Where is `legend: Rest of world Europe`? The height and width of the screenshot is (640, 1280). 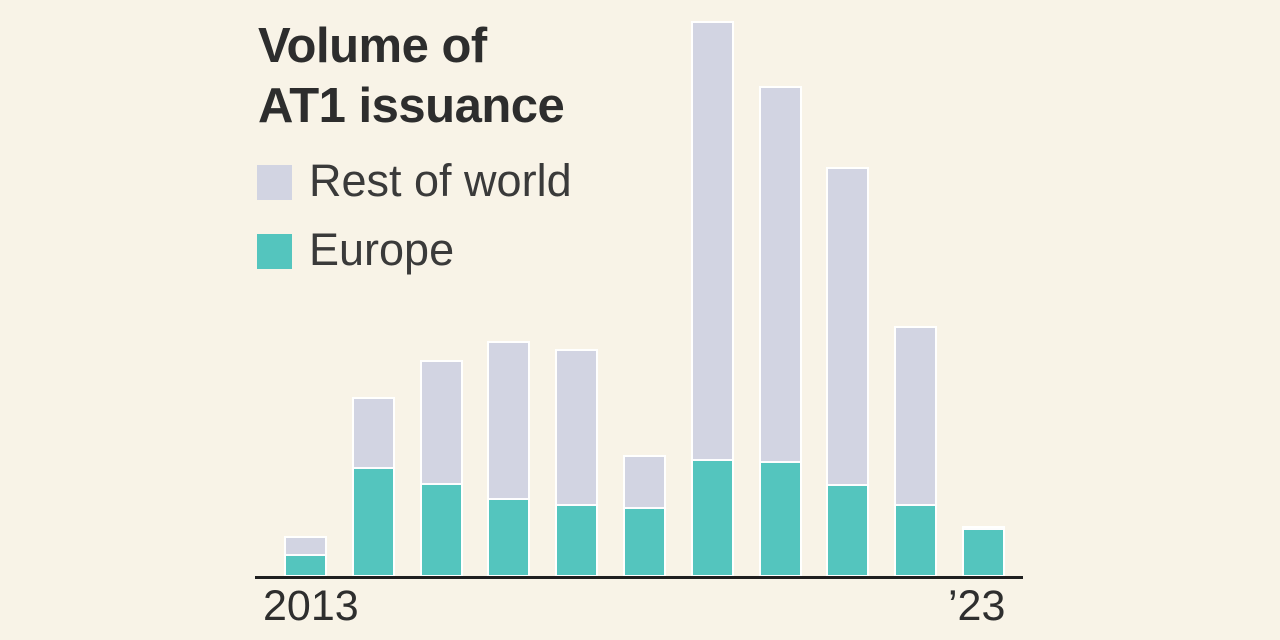
legend: Rest of world Europe is located at coordinates (414, 226).